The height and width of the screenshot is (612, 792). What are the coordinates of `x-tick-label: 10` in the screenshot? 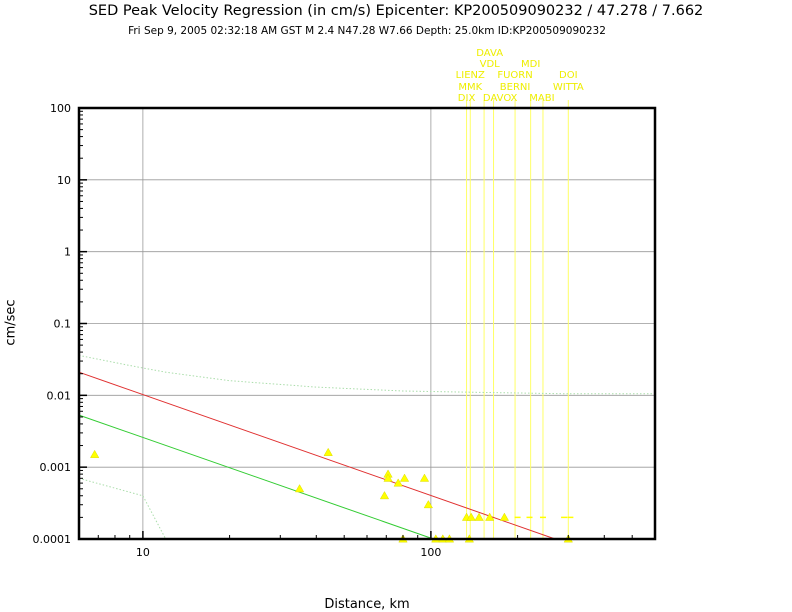 It's located at (143, 552).